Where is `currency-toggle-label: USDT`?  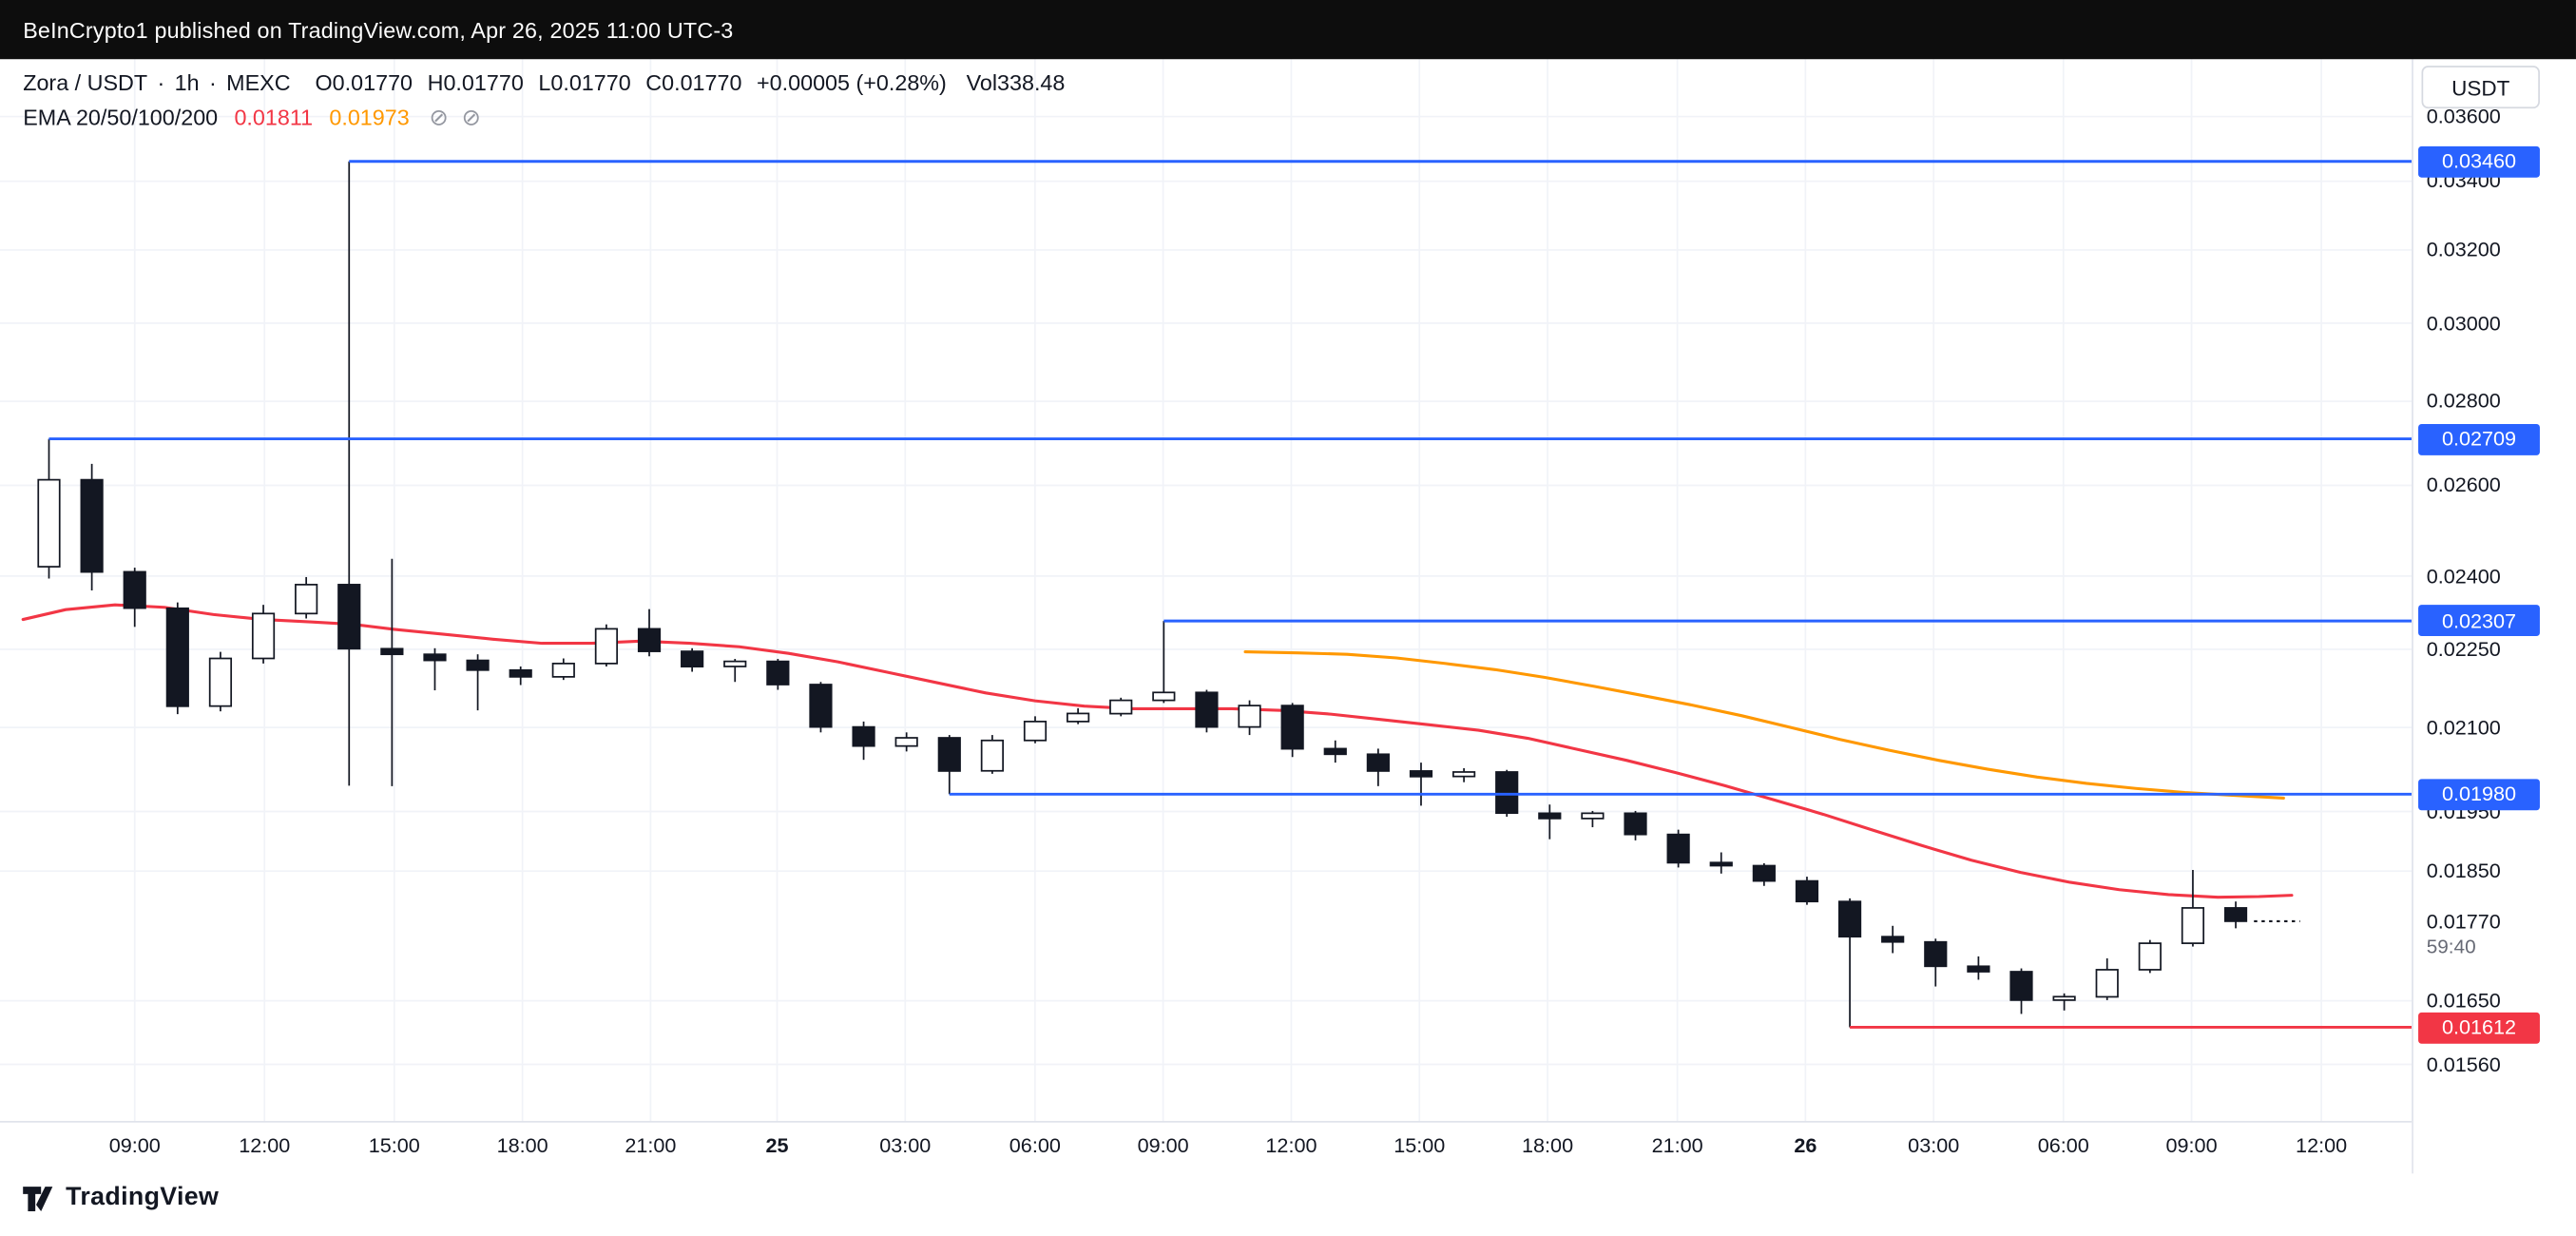
currency-toggle-label: USDT is located at coordinates (2481, 87).